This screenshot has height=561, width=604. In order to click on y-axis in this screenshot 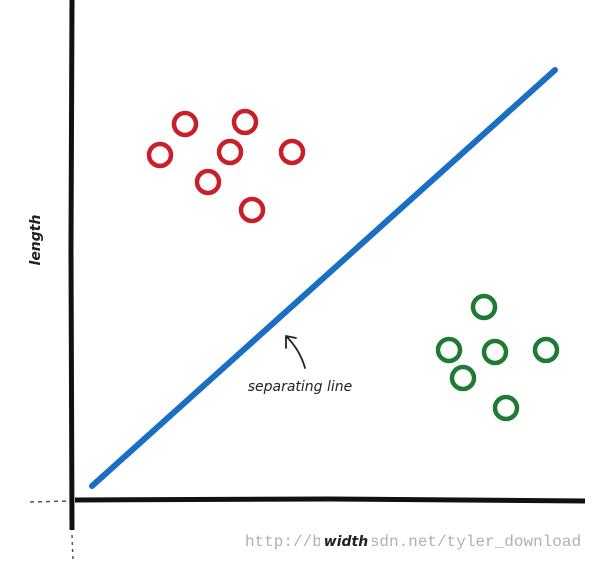, I will do `click(71, 265)`.